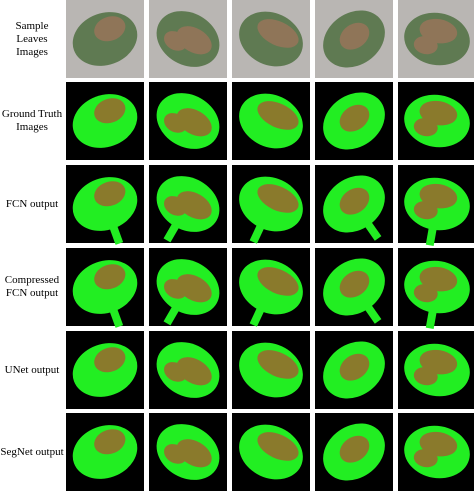  I want to click on row-label: Compressed FCN output, so click(32, 286).